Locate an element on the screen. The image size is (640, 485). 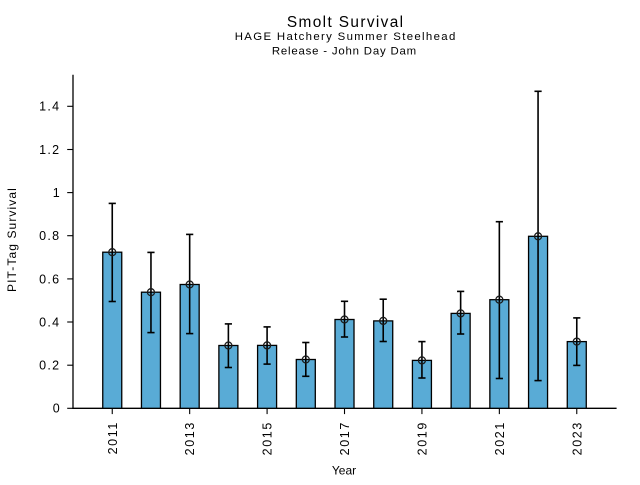
svg-text: 2013 is located at coordinates (190, 438).